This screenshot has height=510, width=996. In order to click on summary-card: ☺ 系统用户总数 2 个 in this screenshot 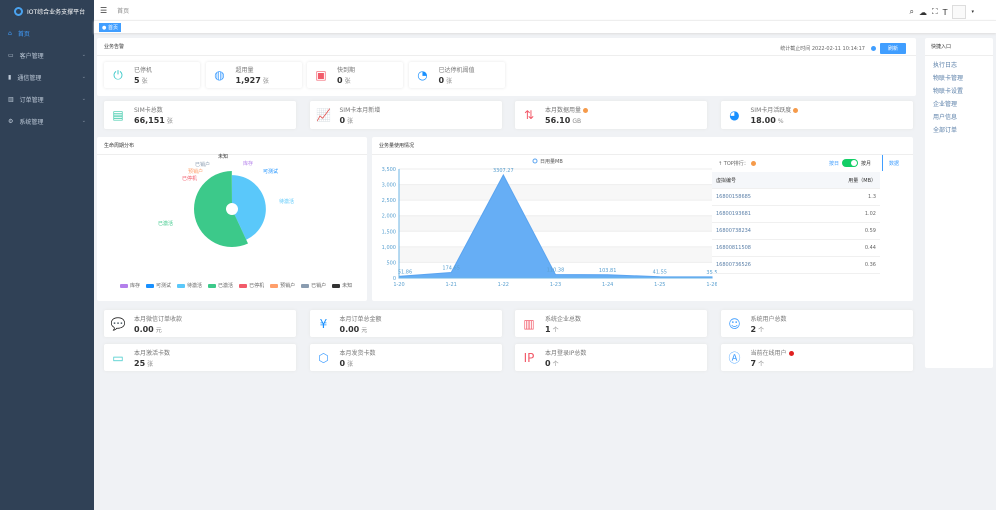, I will do `click(816, 323)`.